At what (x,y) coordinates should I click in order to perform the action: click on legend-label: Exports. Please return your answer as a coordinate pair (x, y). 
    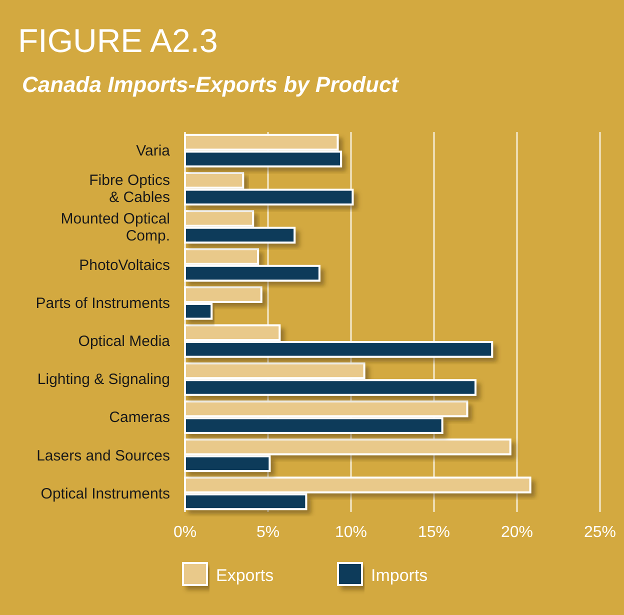
    Looking at the image, I should click on (245, 575).